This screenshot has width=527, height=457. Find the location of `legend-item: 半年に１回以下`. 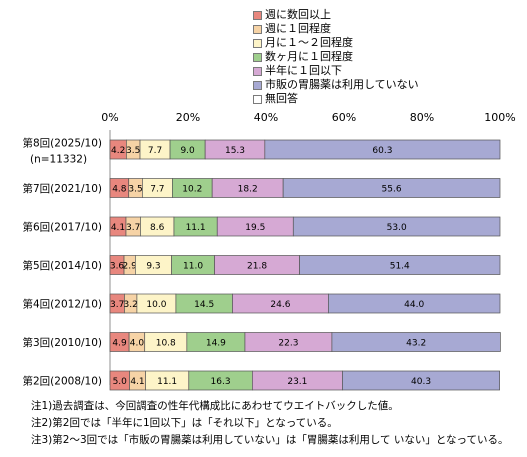

legend-item: 半年に１回以下 is located at coordinates (336, 71).